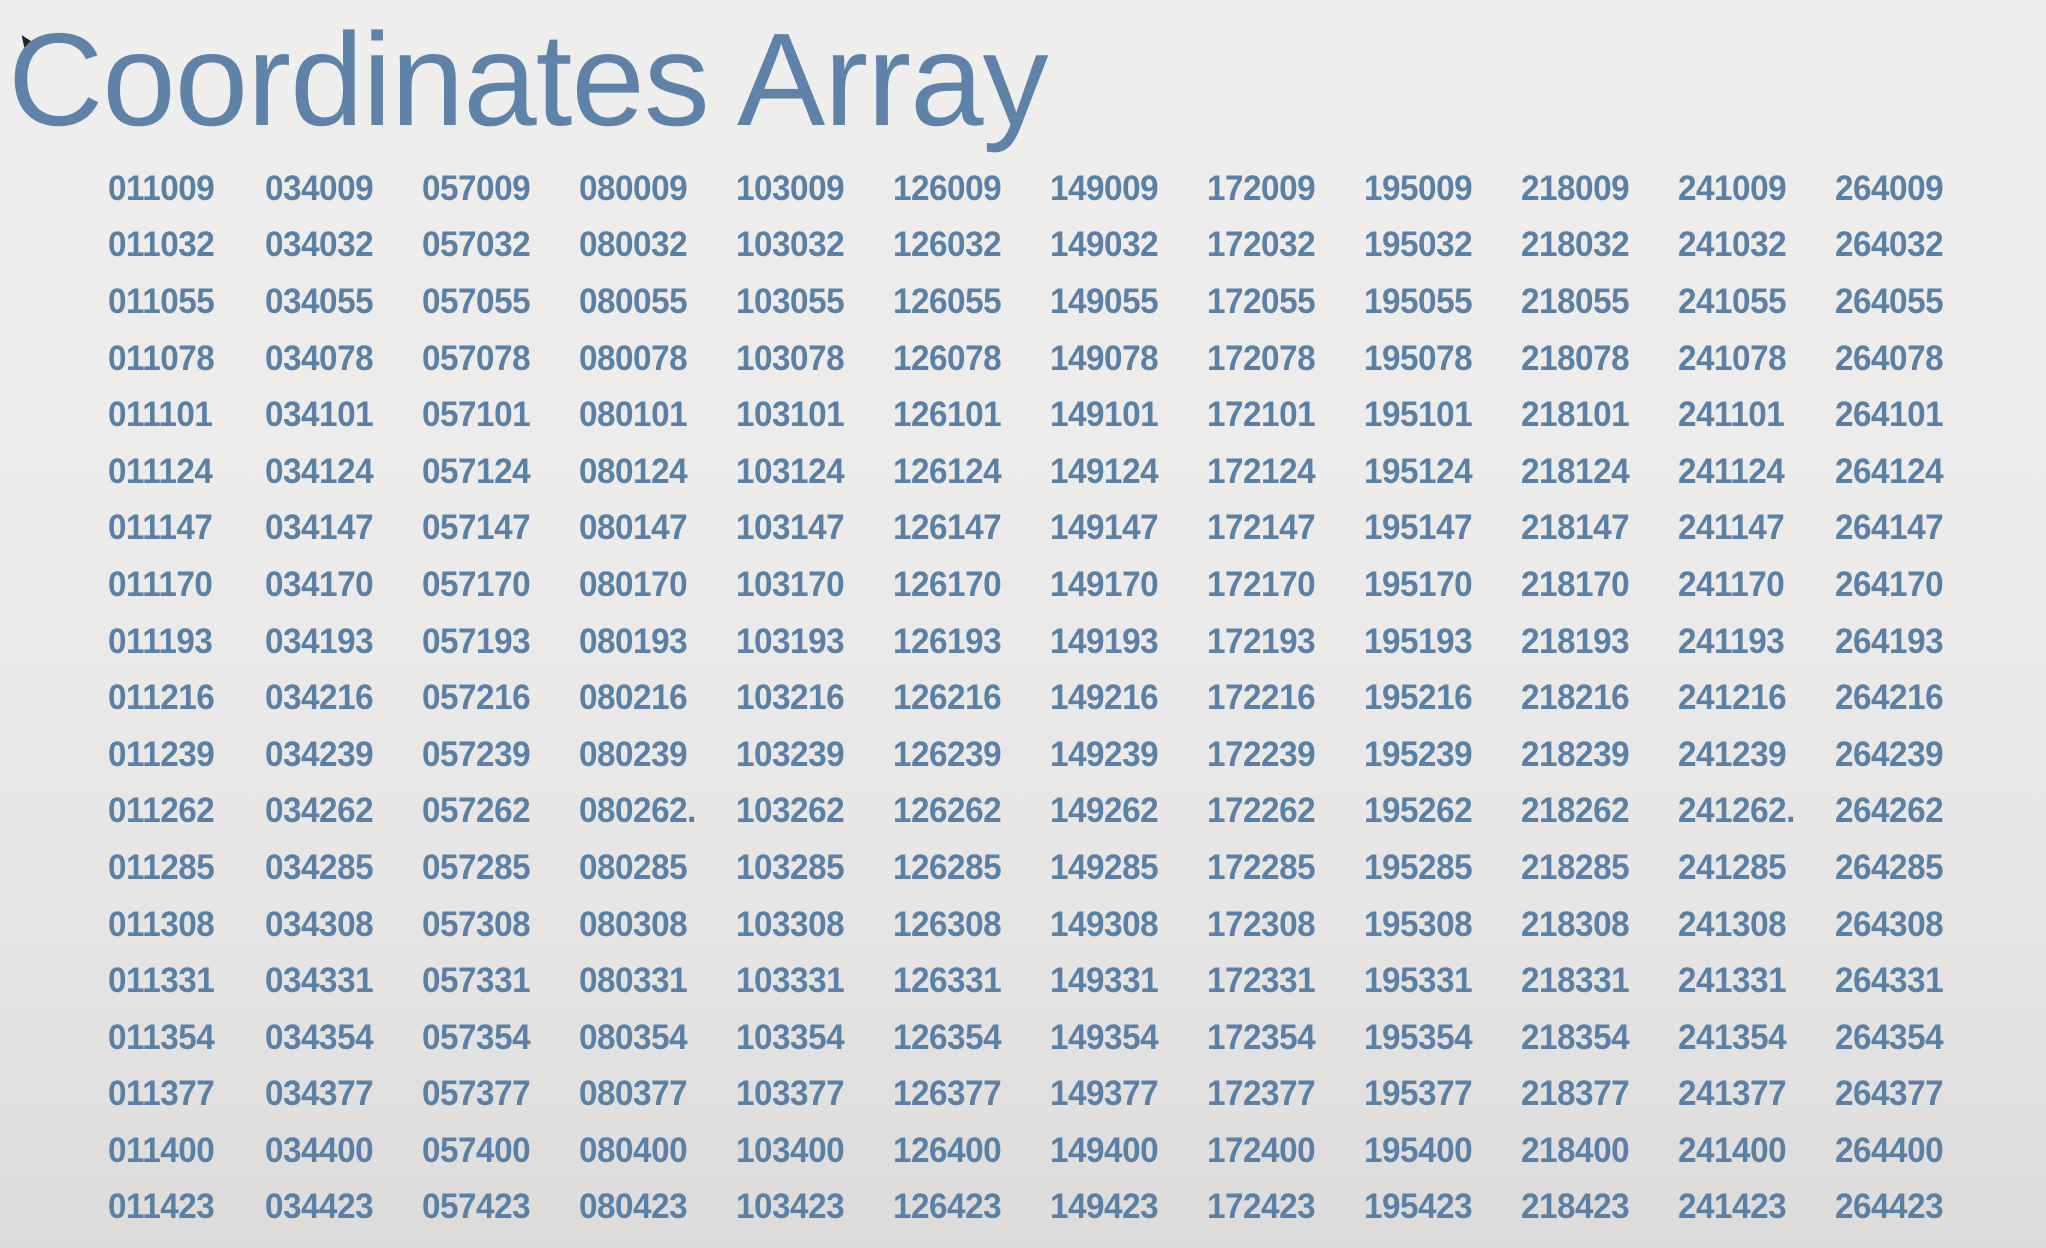  Describe the element at coordinates (1731, 584) in the screenshot. I see `coordinate-cell: 241170` at that location.